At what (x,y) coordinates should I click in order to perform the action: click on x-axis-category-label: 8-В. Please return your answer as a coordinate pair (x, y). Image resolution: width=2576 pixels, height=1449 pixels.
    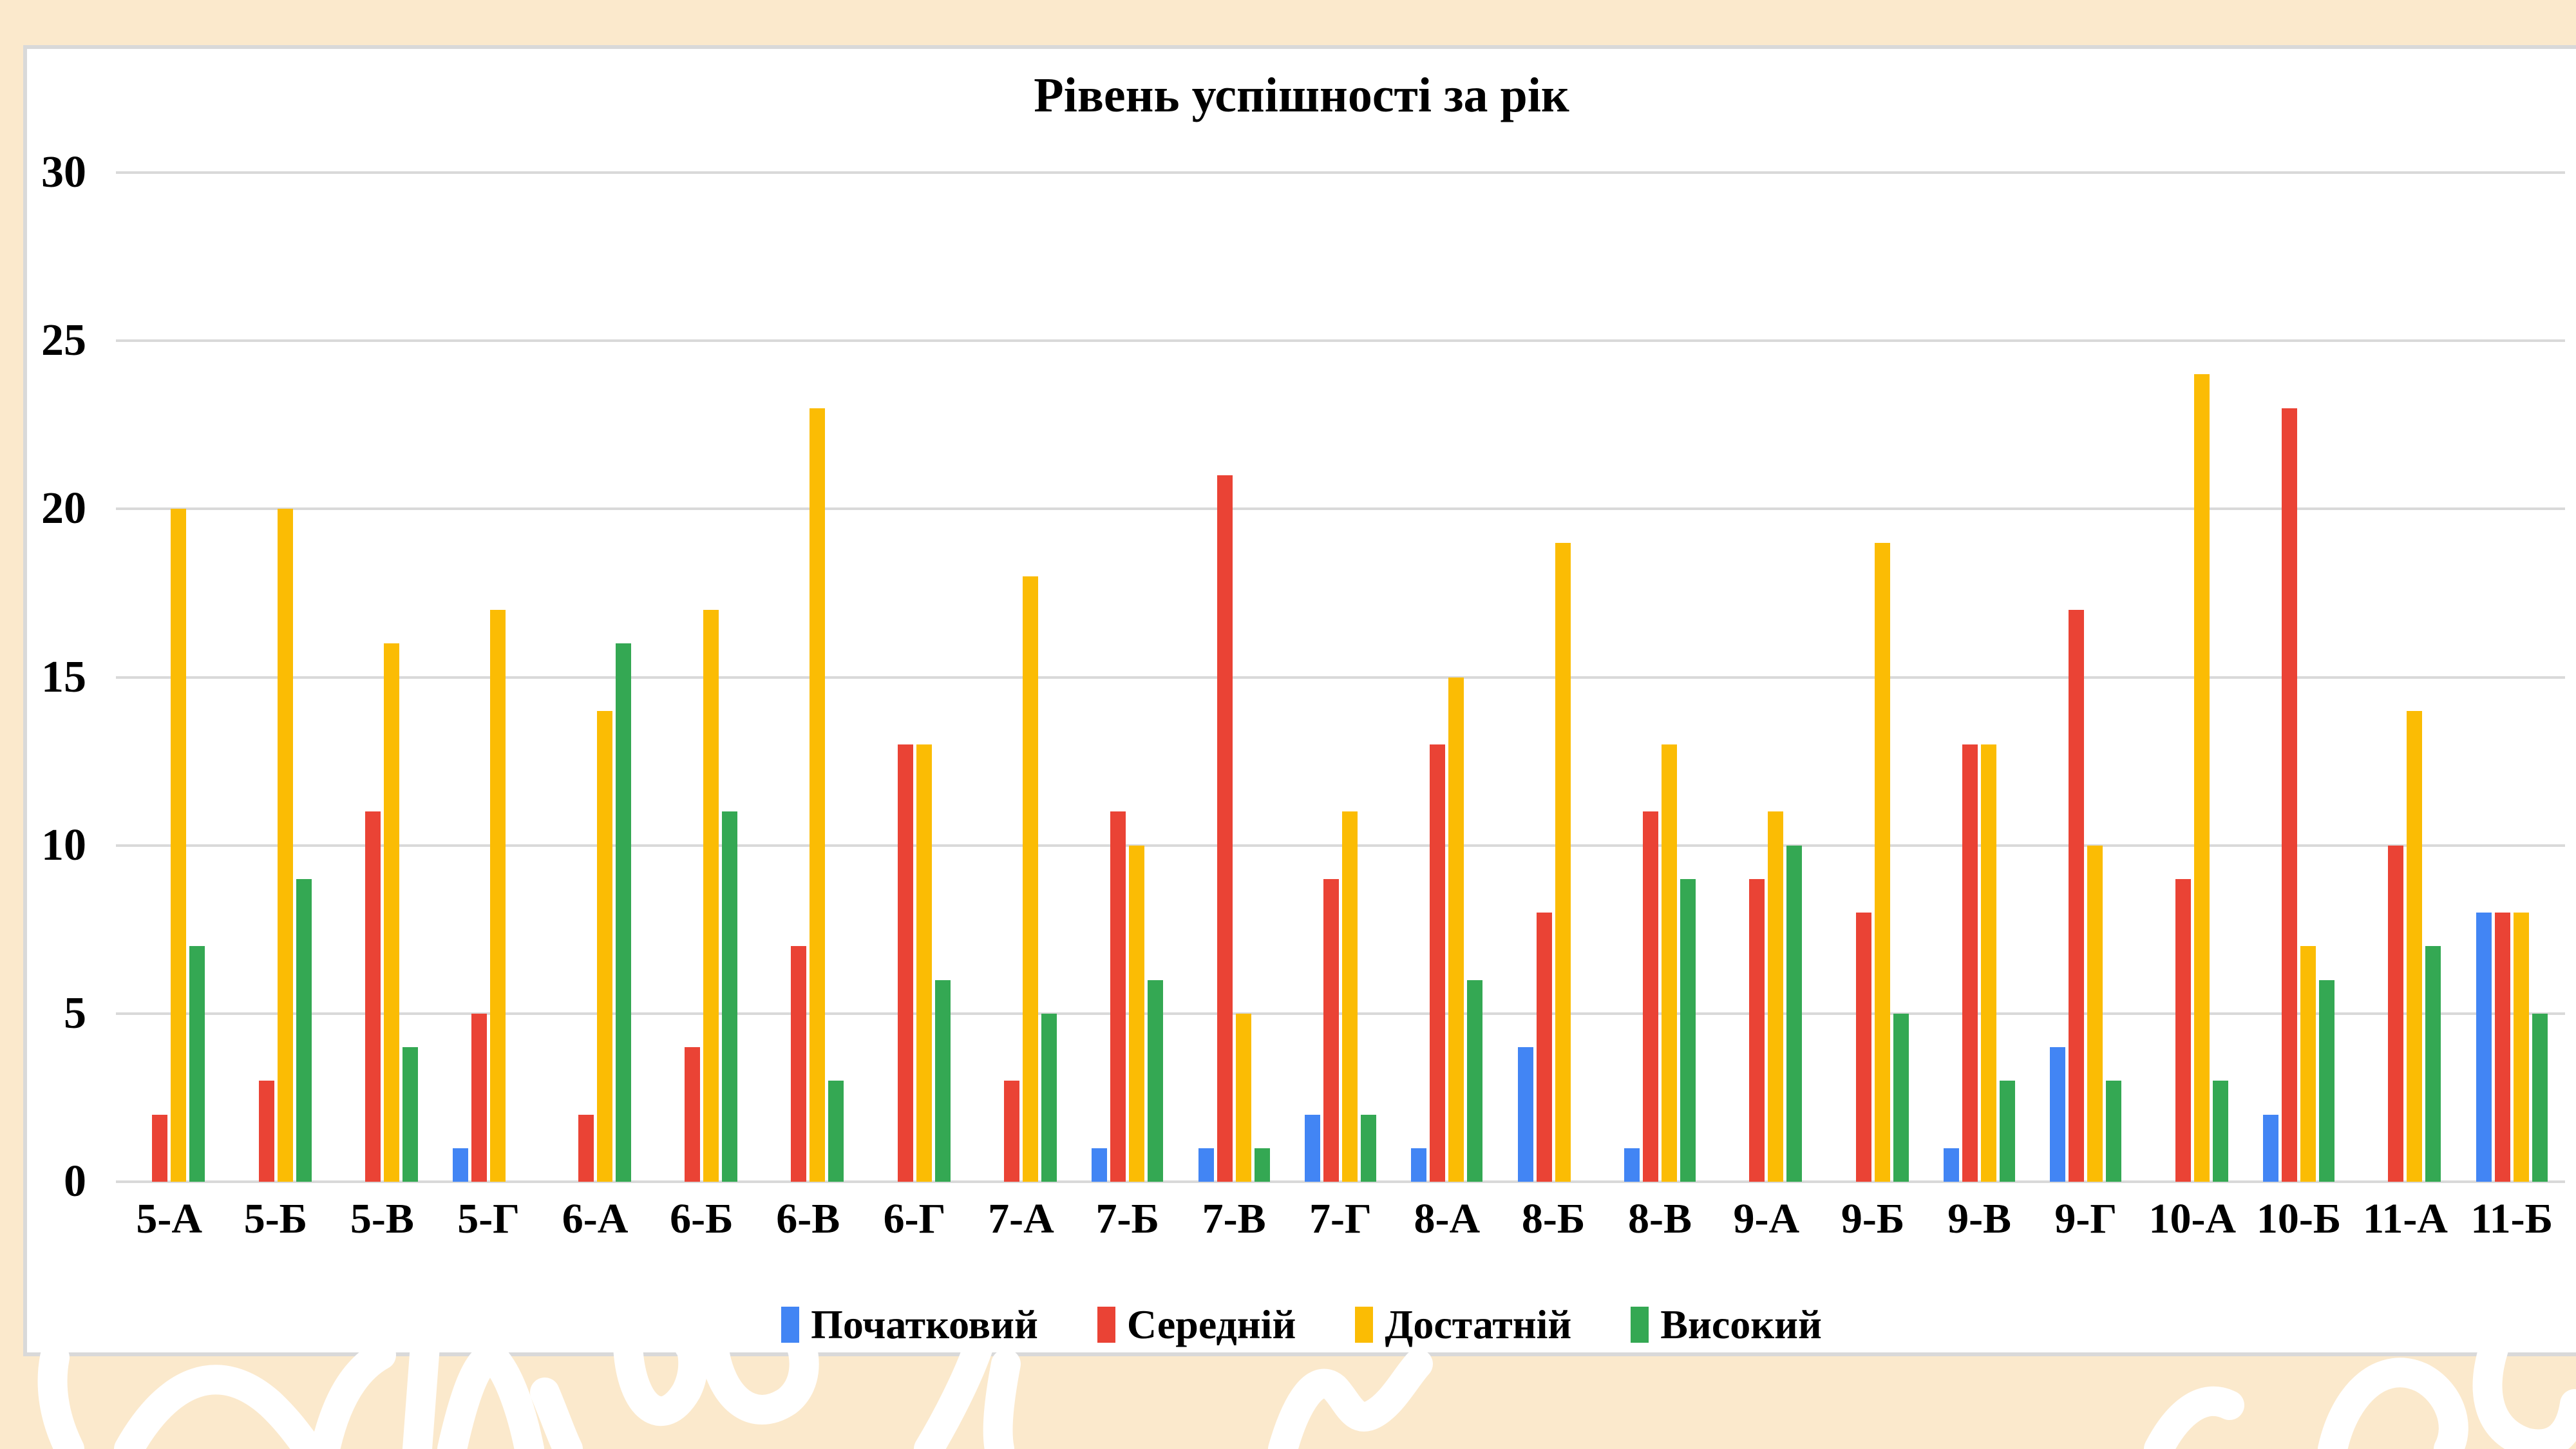
    Looking at the image, I should click on (1660, 1219).